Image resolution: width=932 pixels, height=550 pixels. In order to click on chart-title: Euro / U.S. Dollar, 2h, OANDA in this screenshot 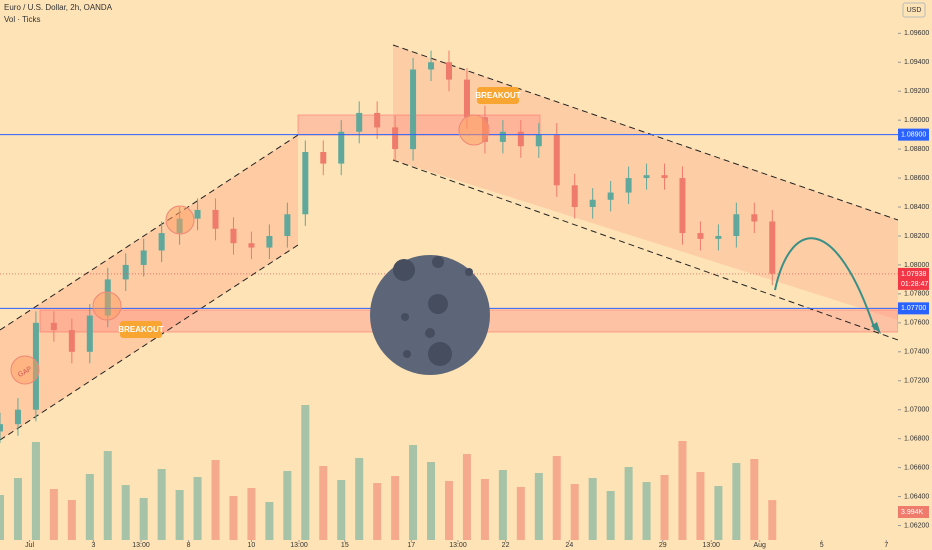, I will do `click(58, 7)`.